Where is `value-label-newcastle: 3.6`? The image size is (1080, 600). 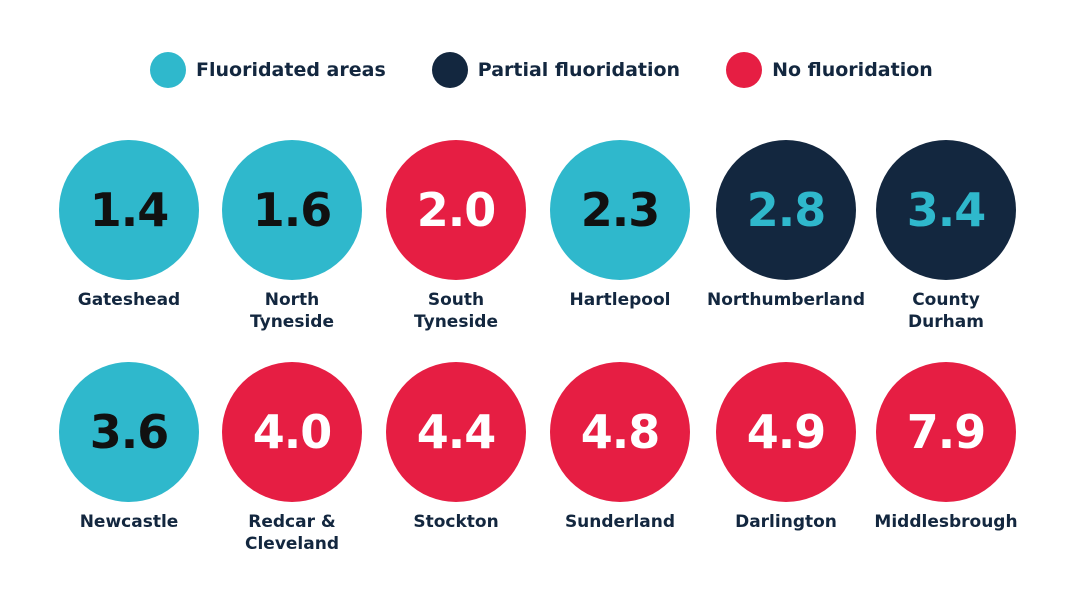 value-label-newcastle: 3.6 is located at coordinates (129, 432).